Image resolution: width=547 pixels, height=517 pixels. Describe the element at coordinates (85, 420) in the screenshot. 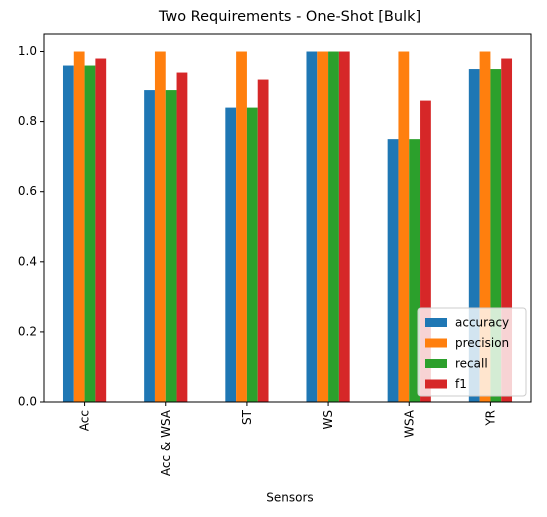

I see `x-tick-label: Acc` at that location.